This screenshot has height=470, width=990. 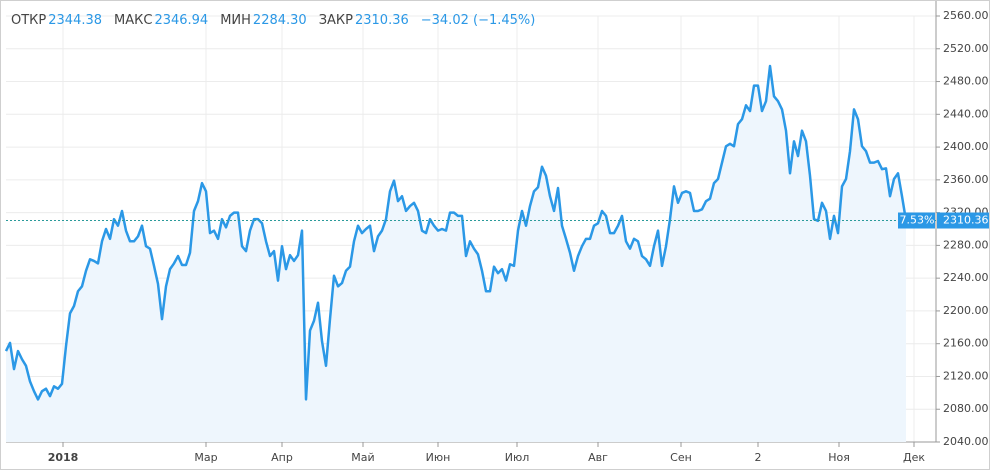 I want to click on y-tick-label: 2280.00, so click(x=966, y=244).